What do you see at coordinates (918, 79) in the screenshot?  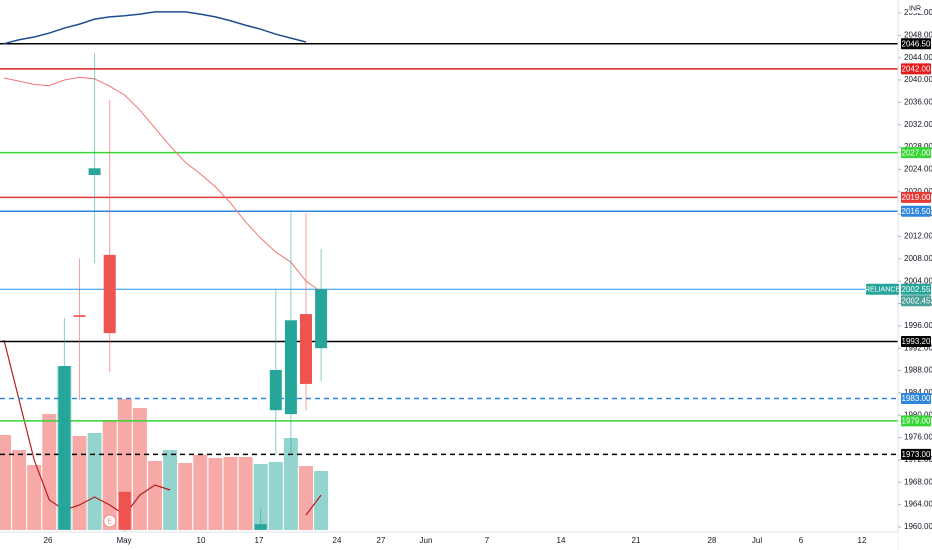 I see `y-tick-label: 2040.00` at bounding box center [918, 79].